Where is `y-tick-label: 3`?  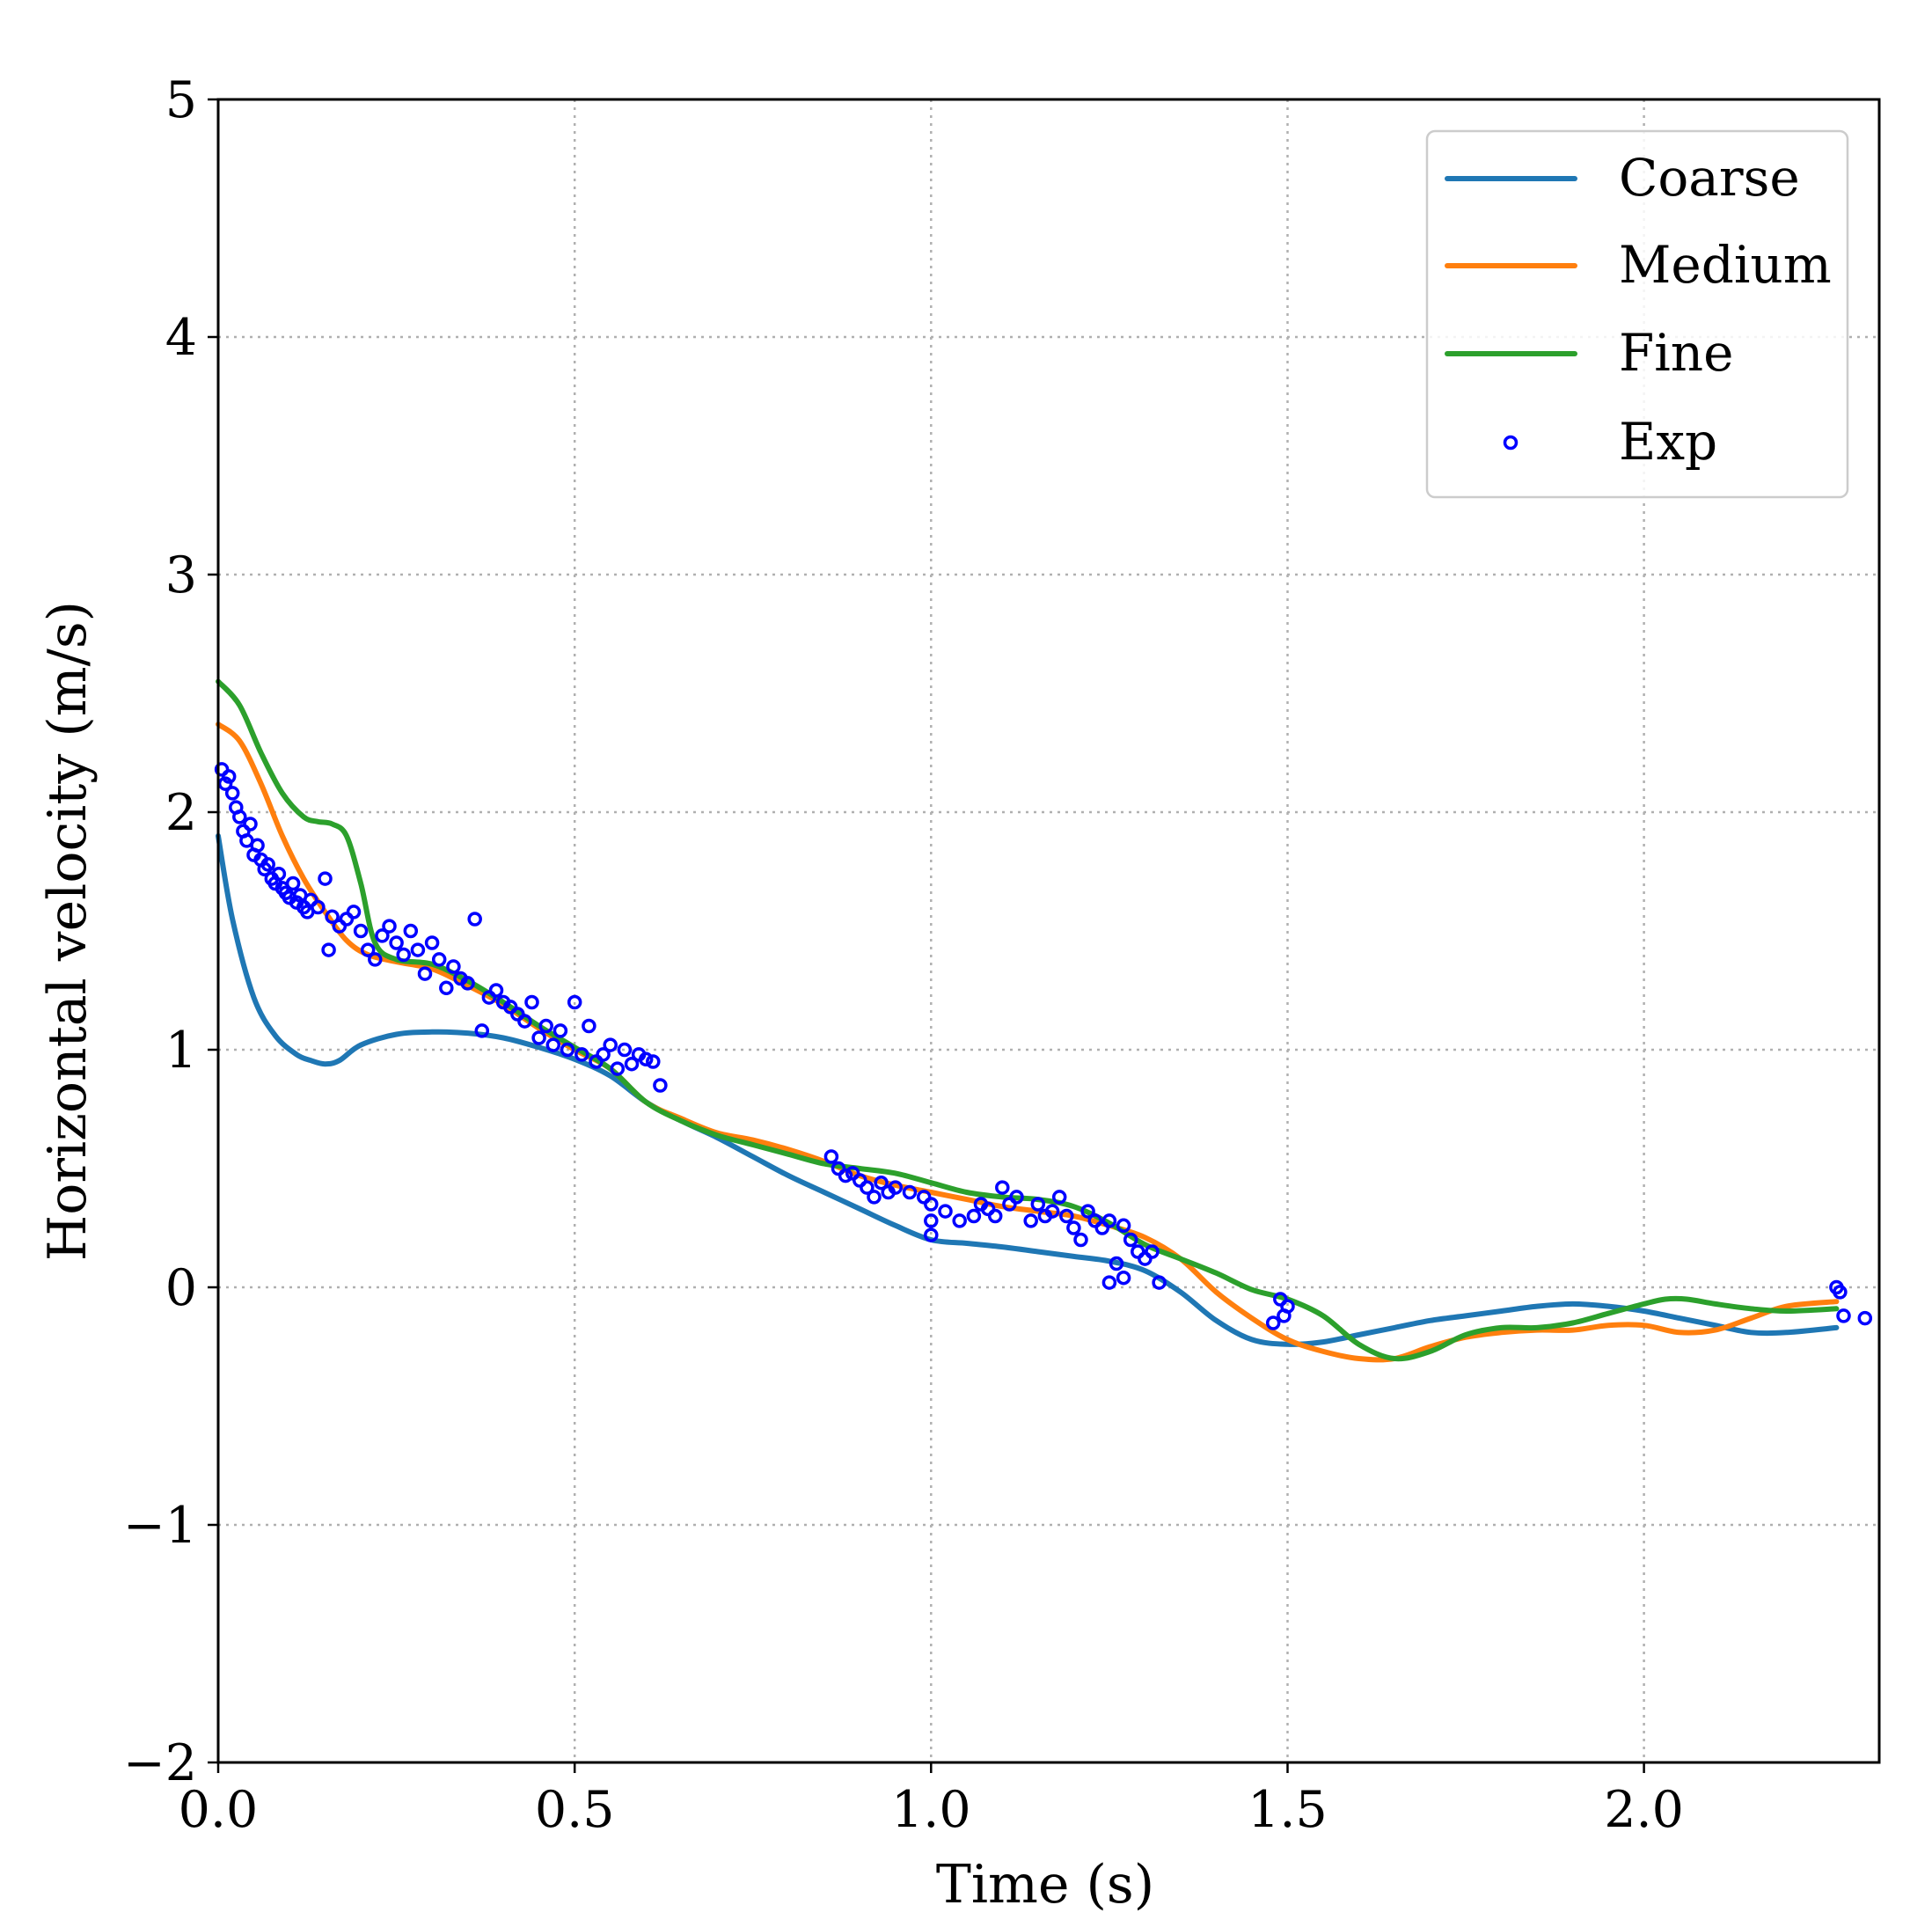
y-tick-label: 3 is located at coordinates (181, 575).